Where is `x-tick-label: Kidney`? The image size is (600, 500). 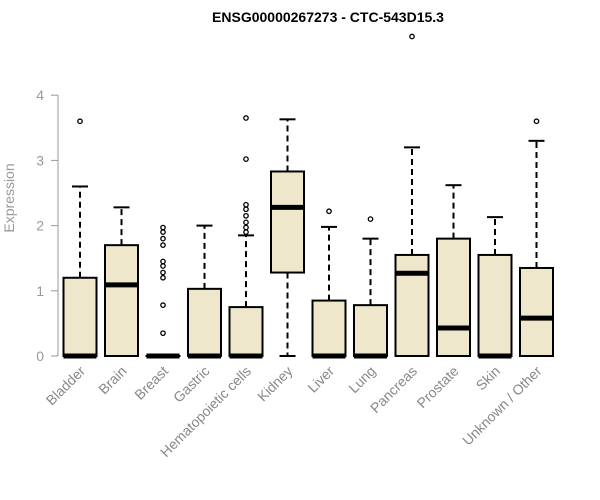
x-tick-label: Kidney is located at coordinates (275, 384).